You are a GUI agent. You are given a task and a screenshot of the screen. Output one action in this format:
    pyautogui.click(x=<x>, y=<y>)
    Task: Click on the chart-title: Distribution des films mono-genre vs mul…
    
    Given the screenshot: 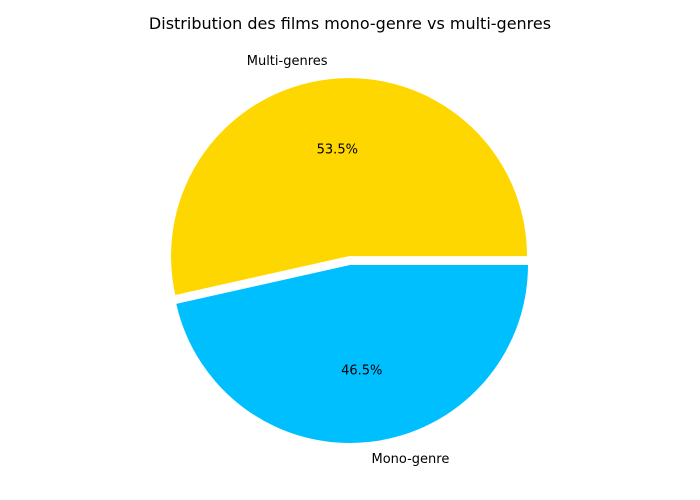 What is the action you would take?
    pyautogui.click(x=350, y=23)
    